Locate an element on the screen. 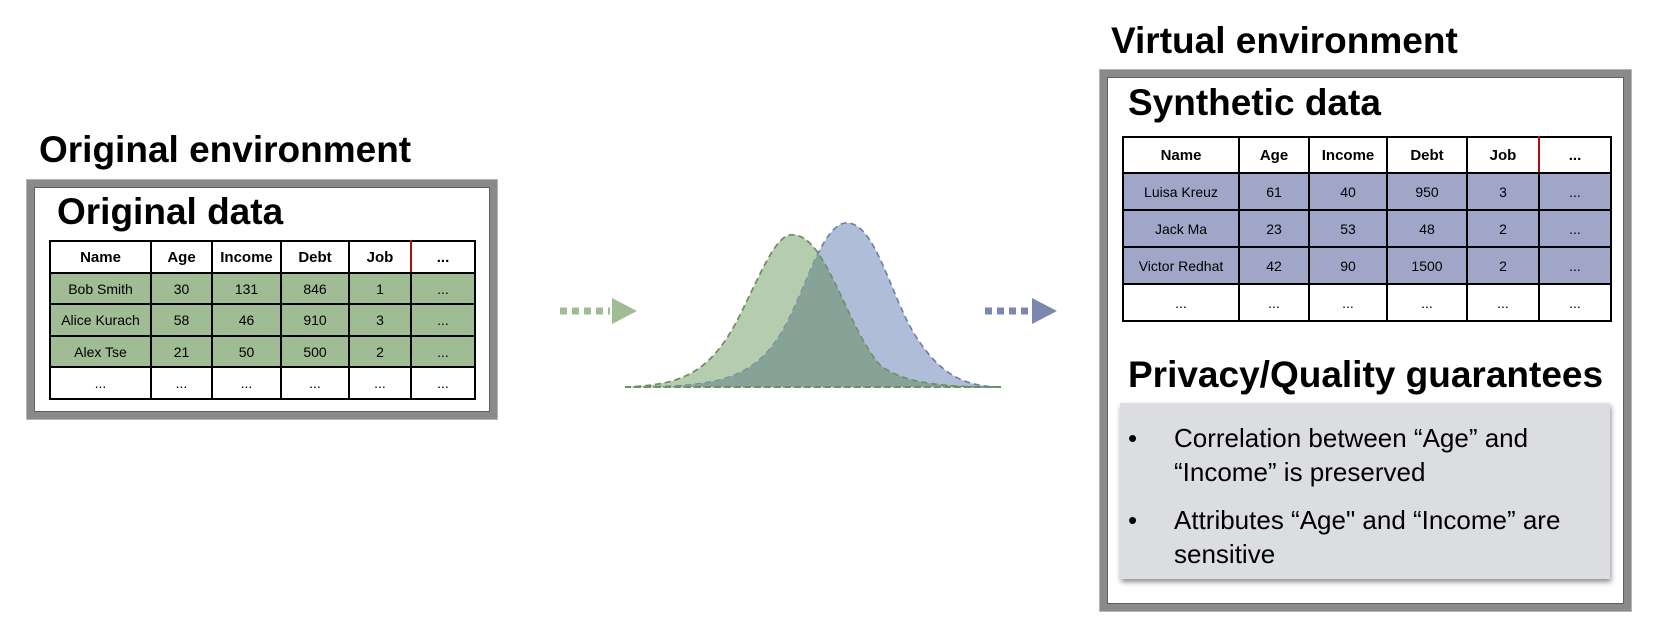  table-cell: 50 is located at coordinates (246, 351).